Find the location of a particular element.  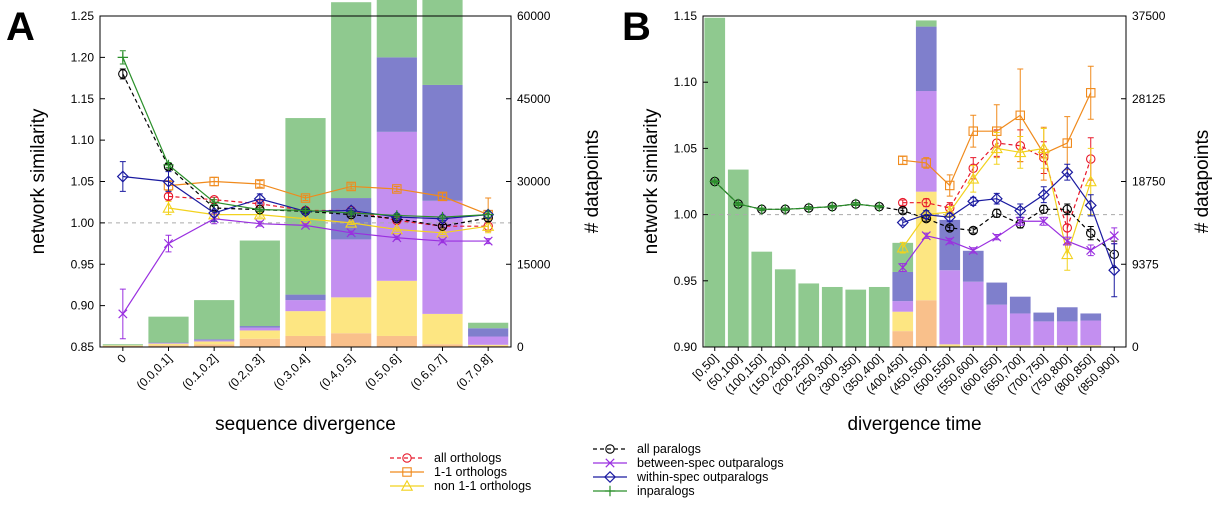

x-tick-label: (0.1,0.2] is located at coordinates (199, 371).